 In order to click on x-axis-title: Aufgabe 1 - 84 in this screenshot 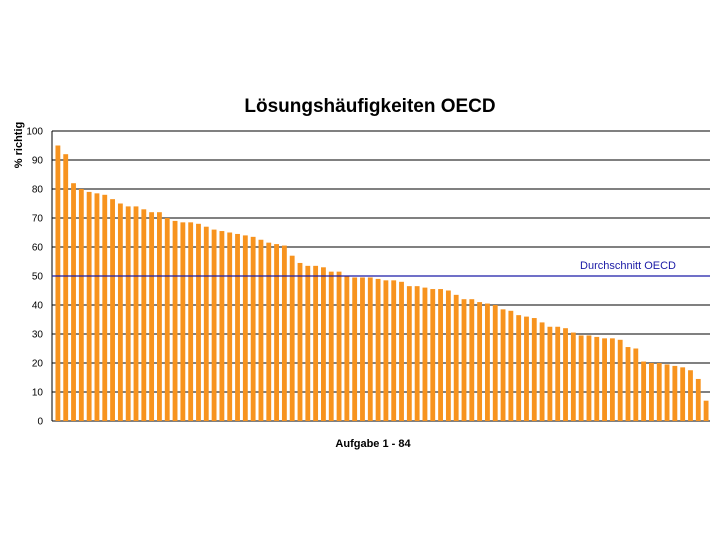, I will do `click(373, 444)`.